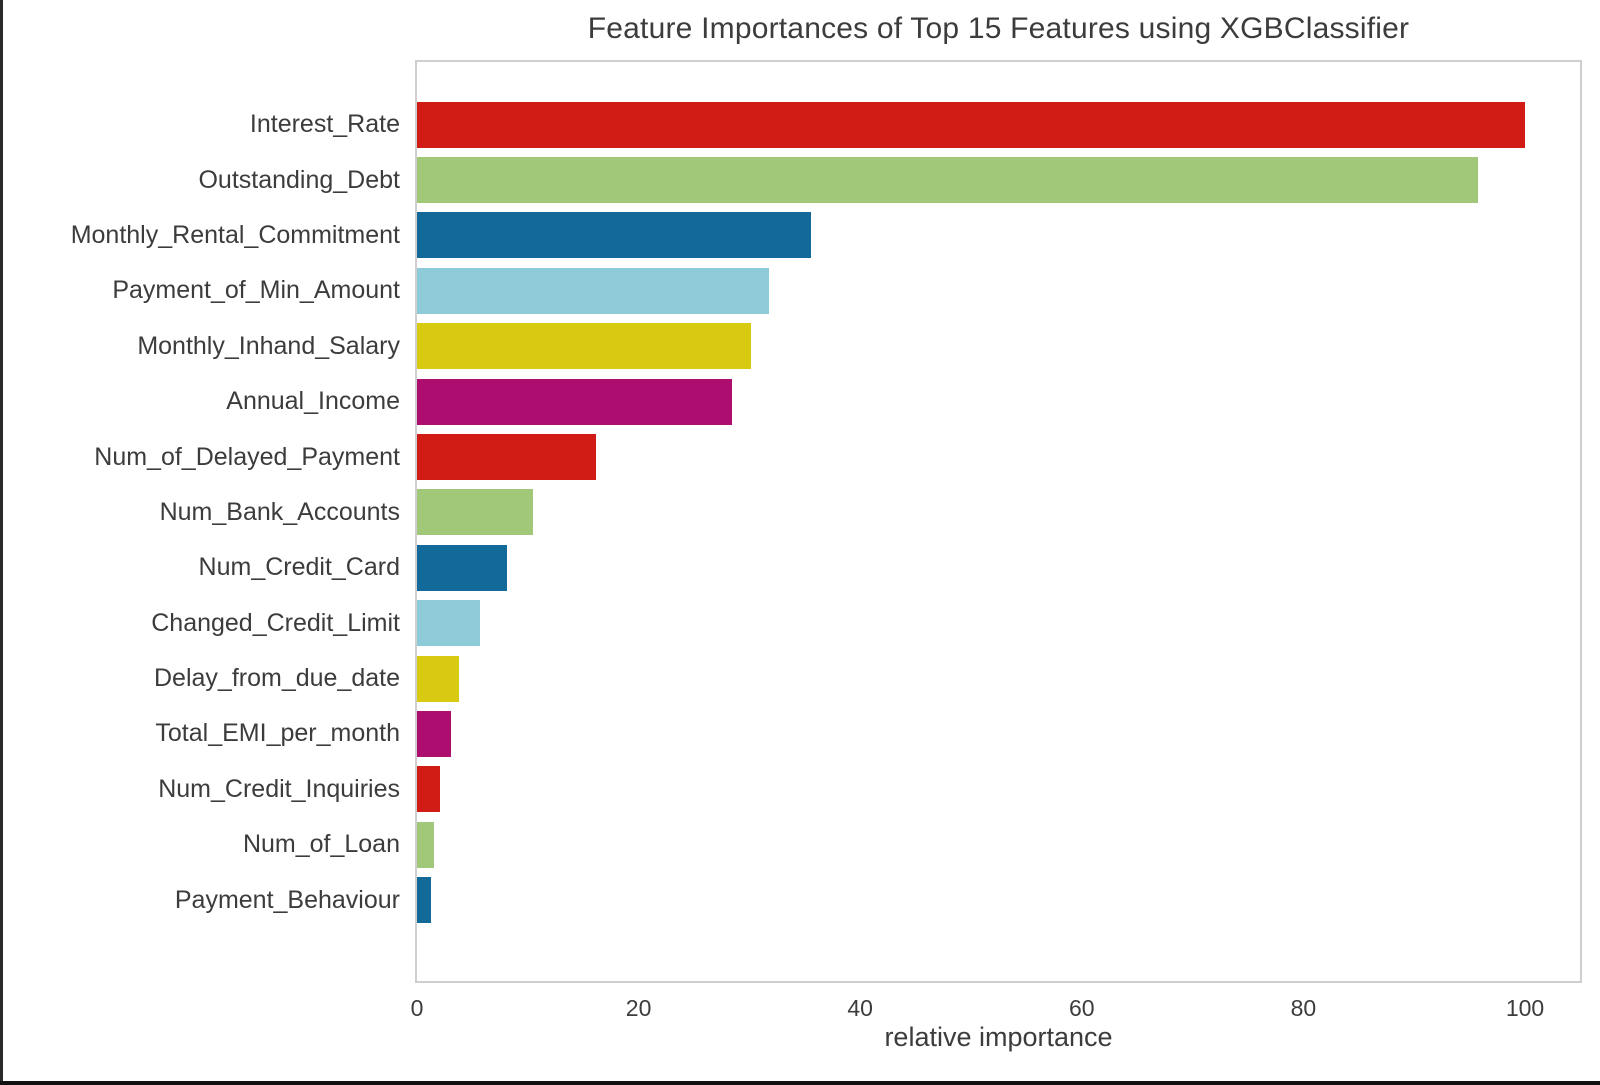 The image size is (1600, 1085). I want to click on y-tick-feature-label: Num_Credit_Inquiries, so click(279, 788).